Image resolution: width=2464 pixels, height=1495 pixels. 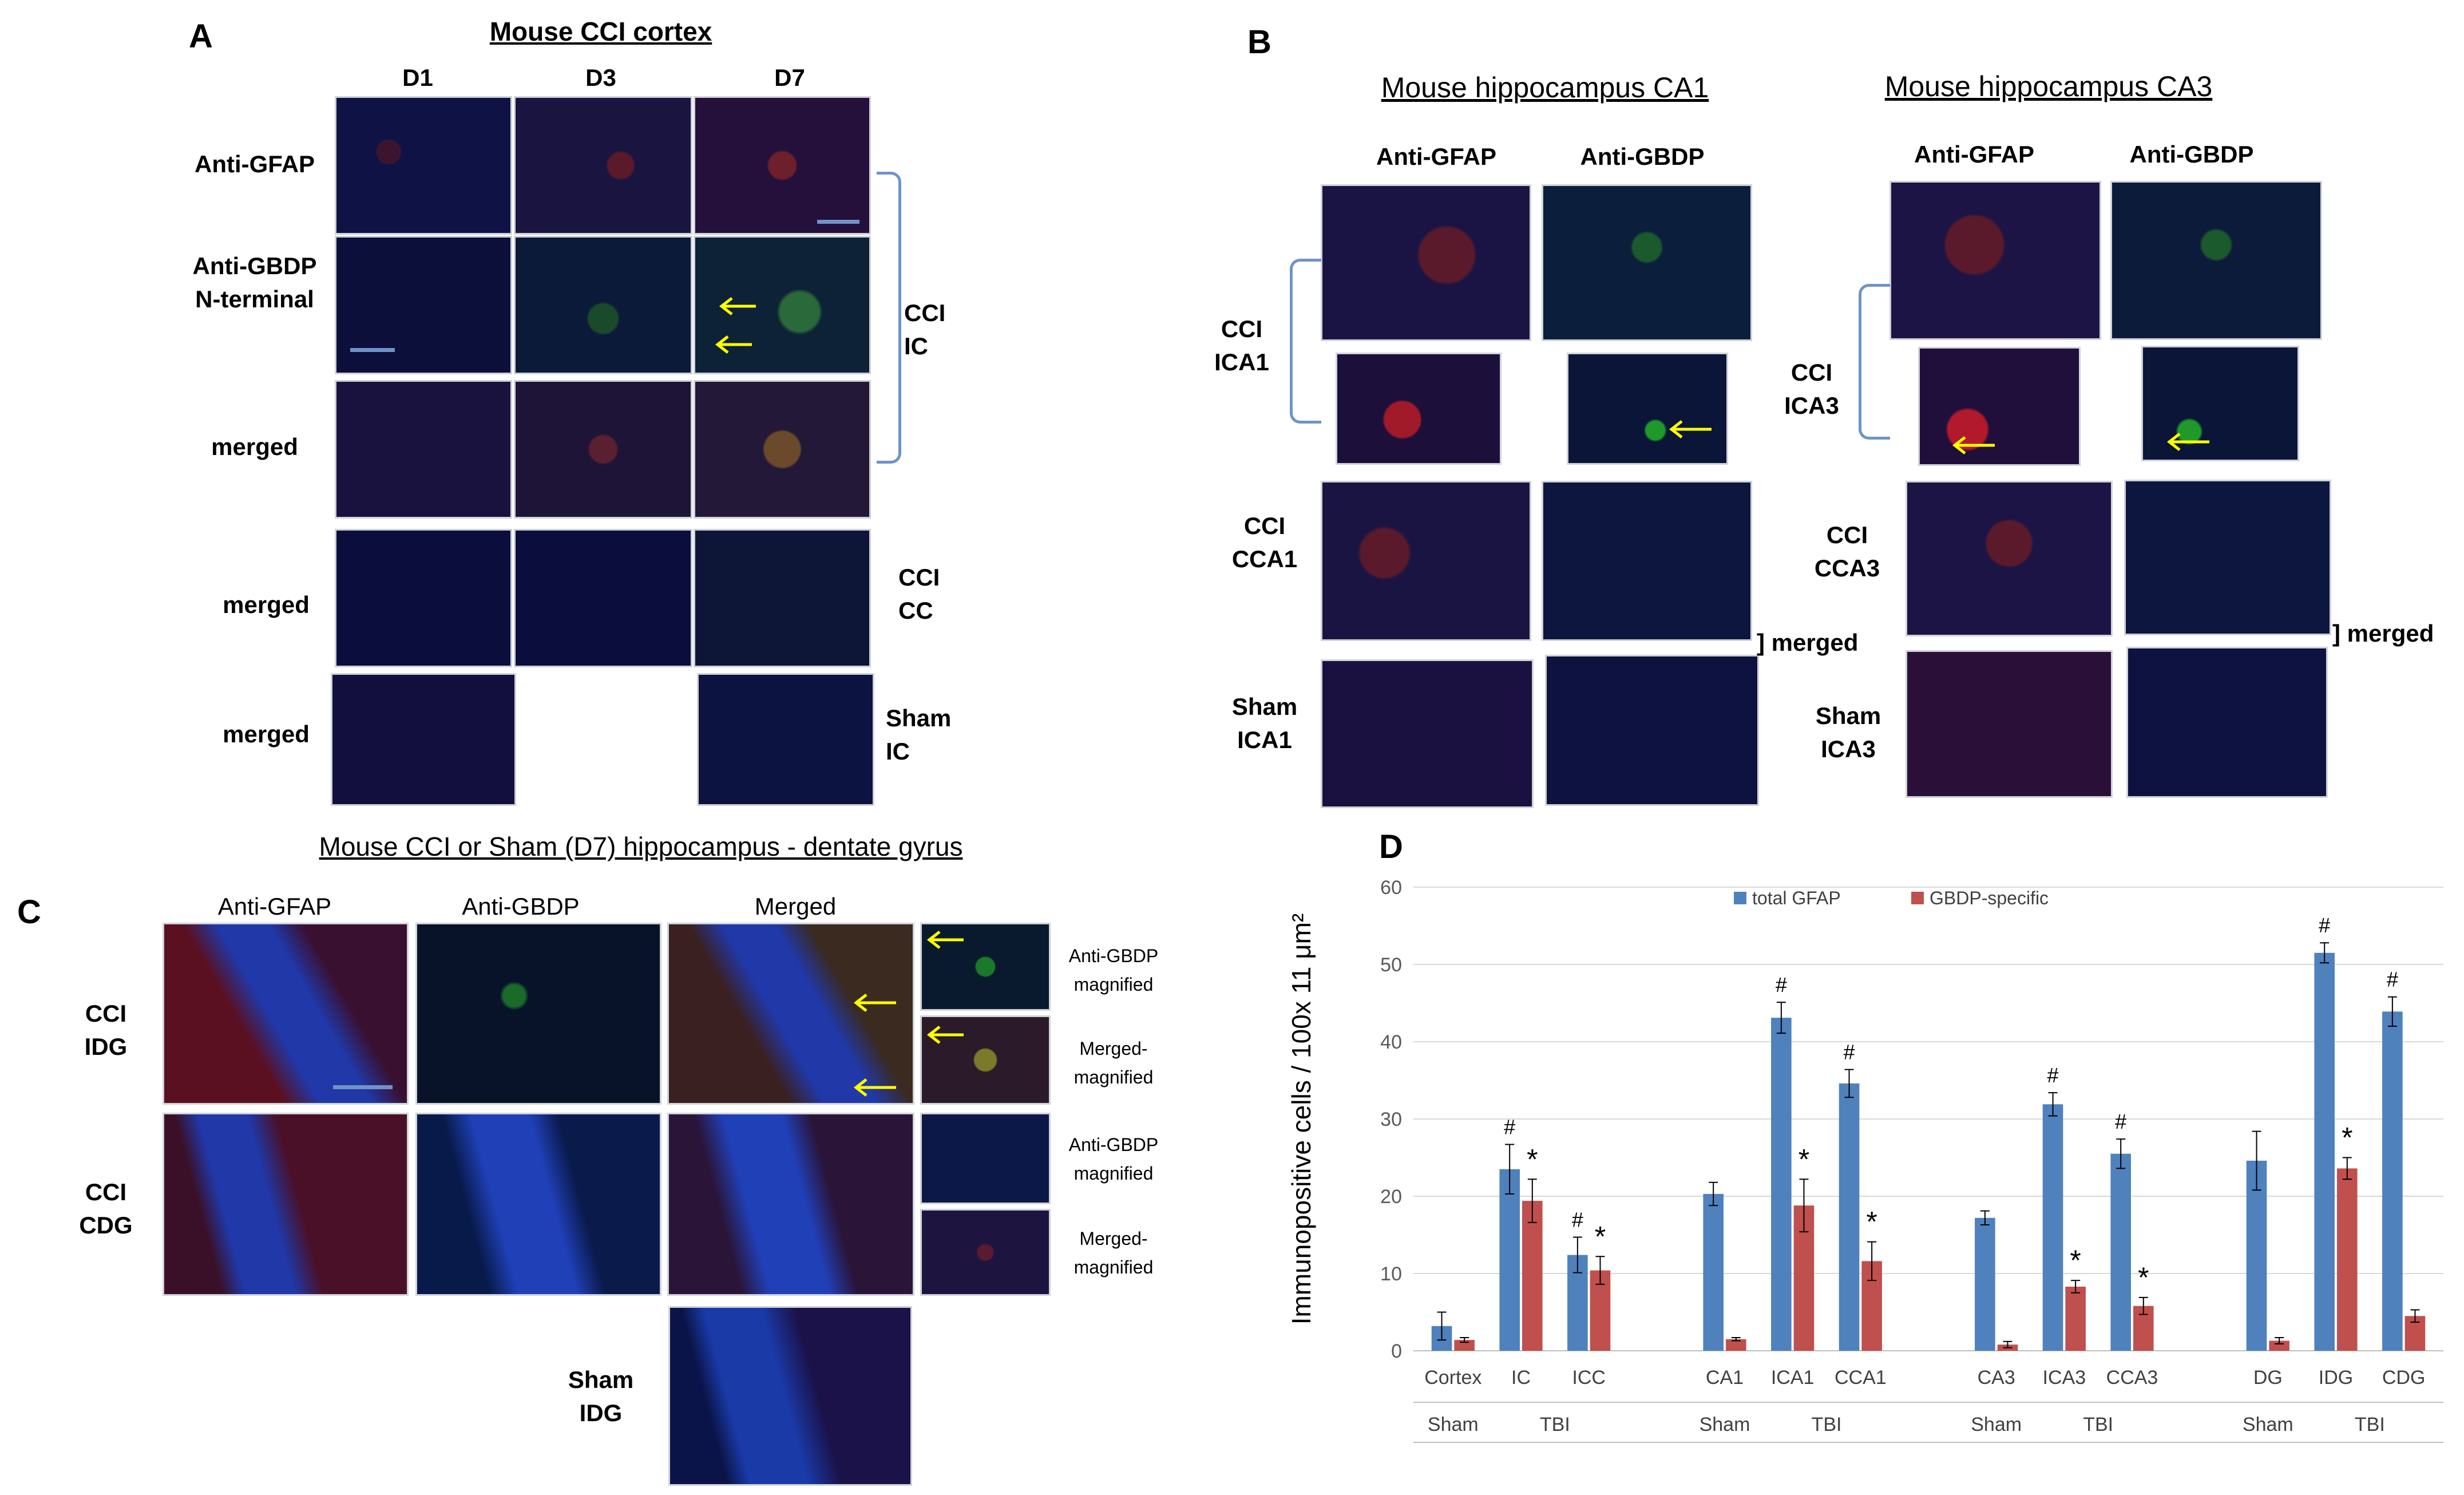 I want to click on panel-c-img-idg-gbdp-mag, so click(x=985, y=967).